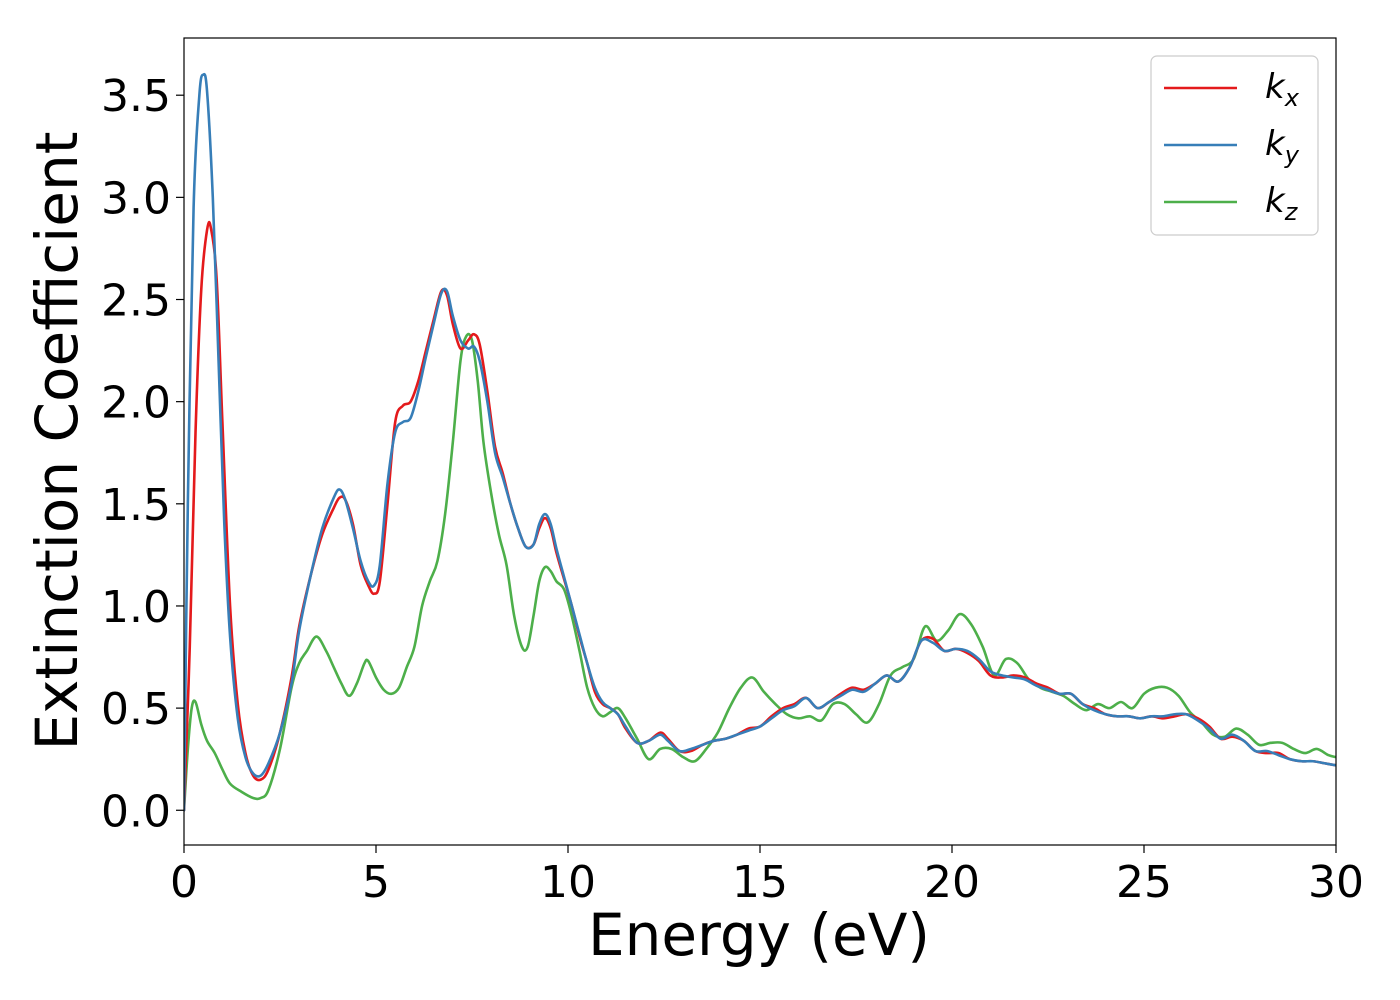 The image size is (1400, 1000). What do you see at coordinates (57, 441) in the screenshot?
I see `y-axis-label: Extinction Coefficient` at bounding box center [57, 441].